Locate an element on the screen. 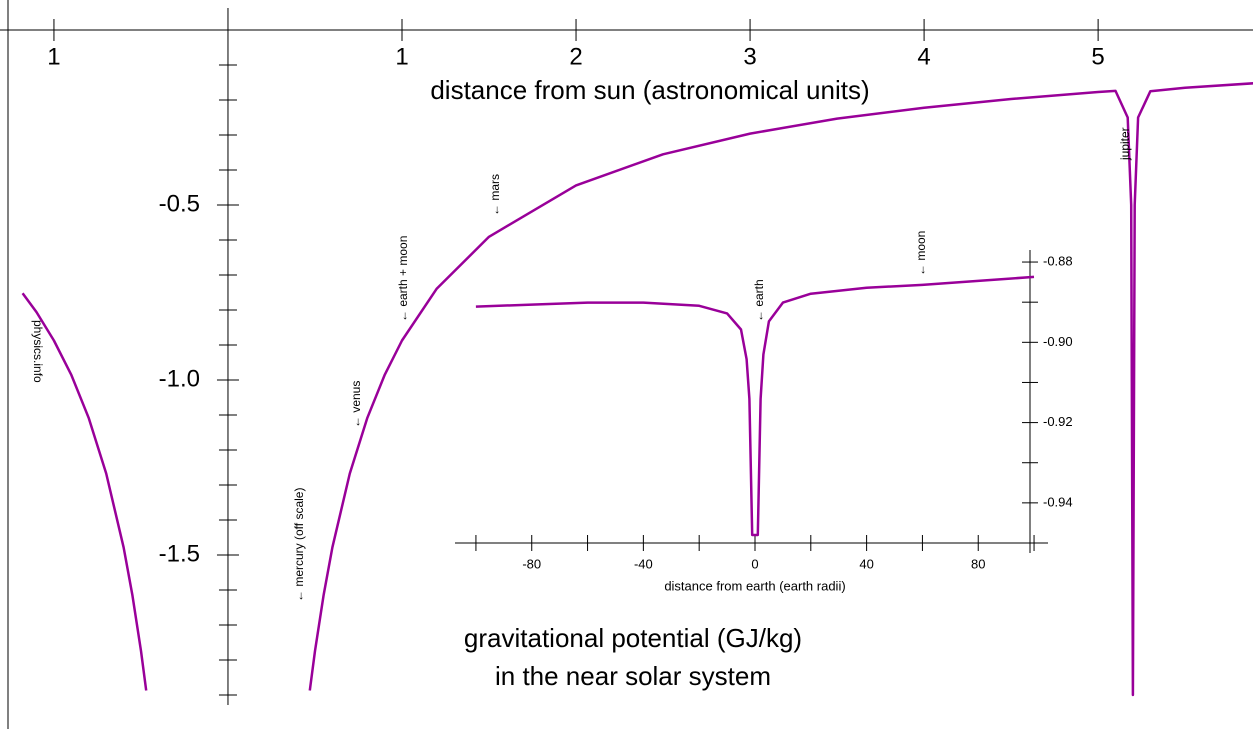 This screenshot has height=729, width=1253. x-tick-label: 3 is located at coordinates (749, 56).